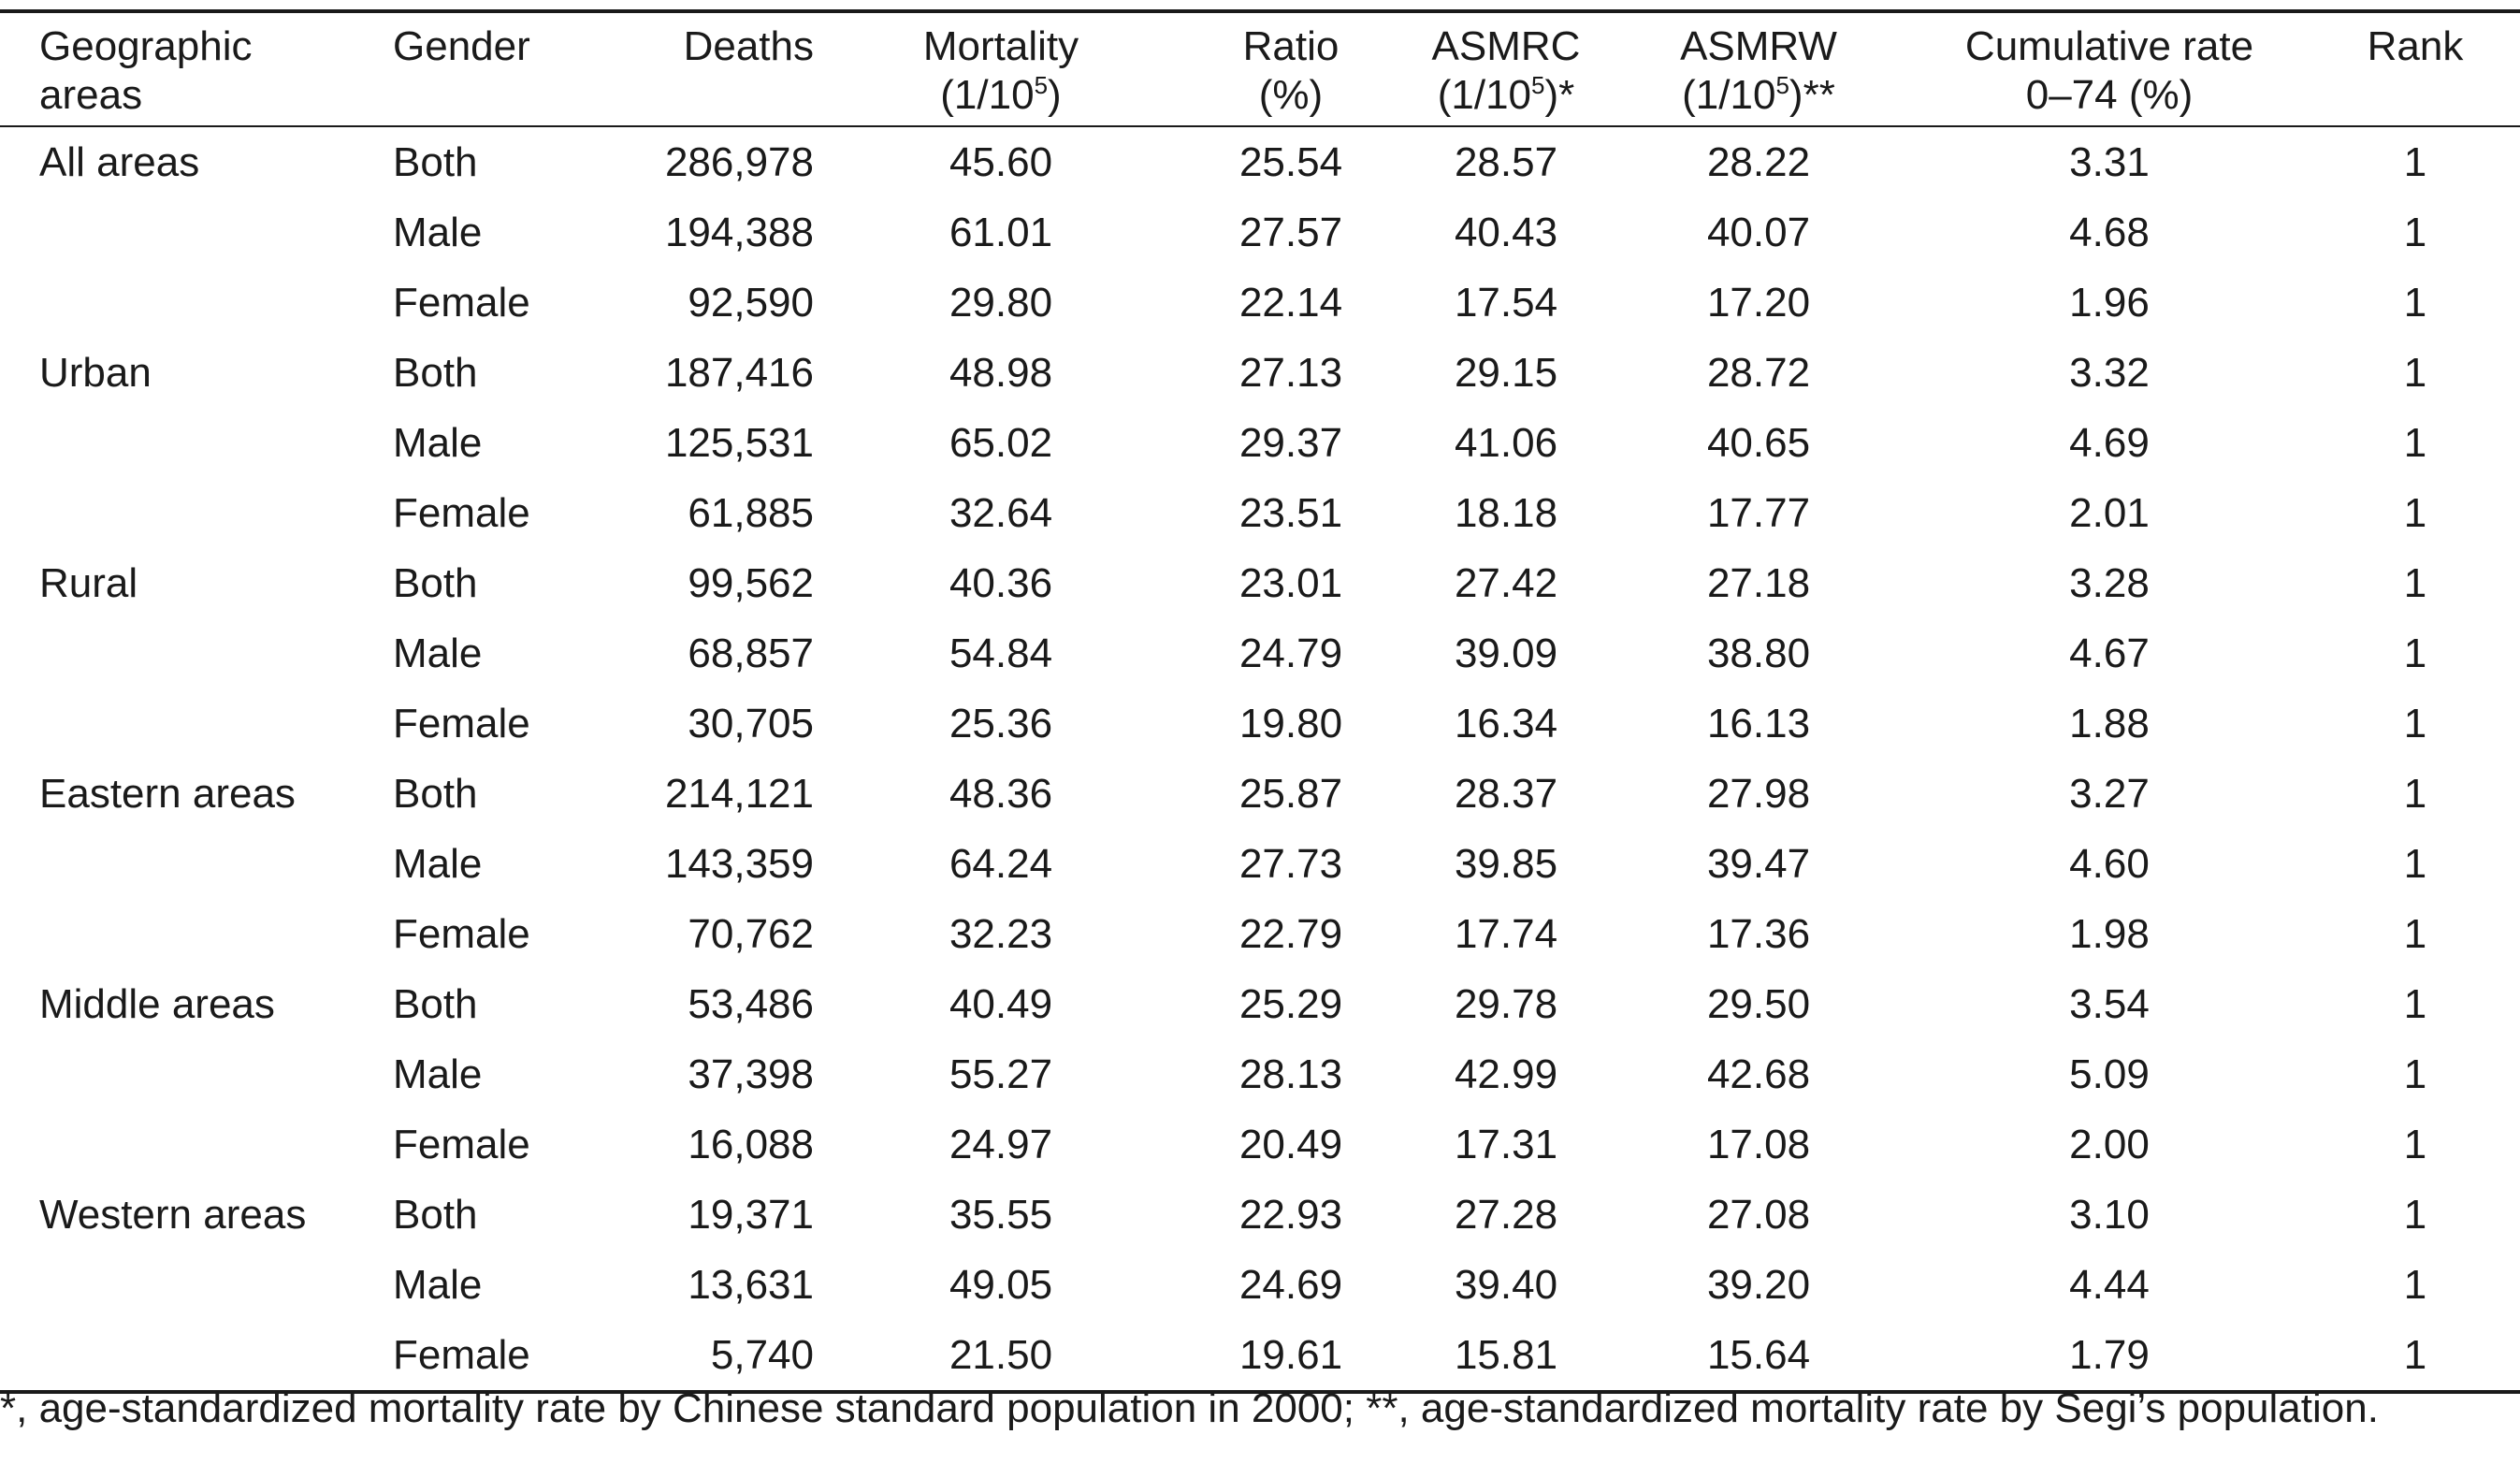 Image resolution: width=2520 pixels, height=1478 pixels. What do you see at coordinates (1506, 934) in the screenshot?
I see `cell-asmrc: 17.74` at bounding box center [1506, 934].